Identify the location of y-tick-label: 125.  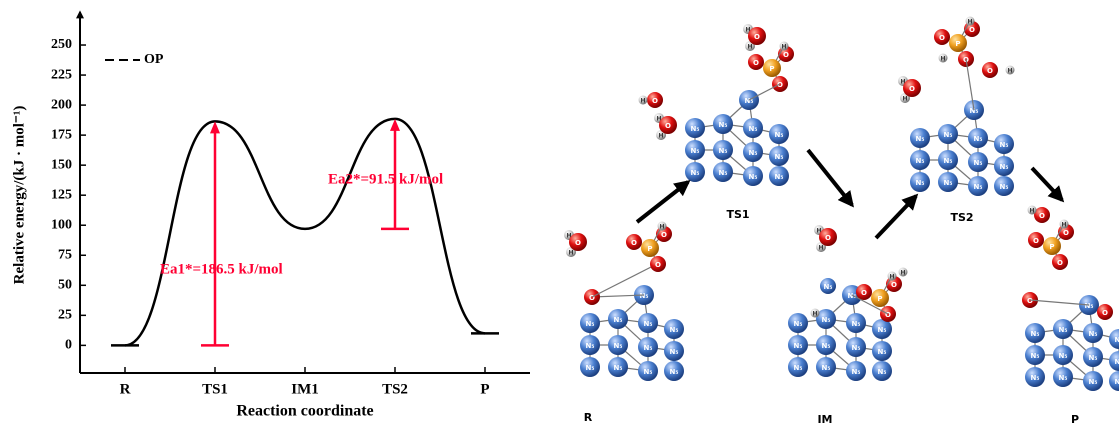
(61, 194).